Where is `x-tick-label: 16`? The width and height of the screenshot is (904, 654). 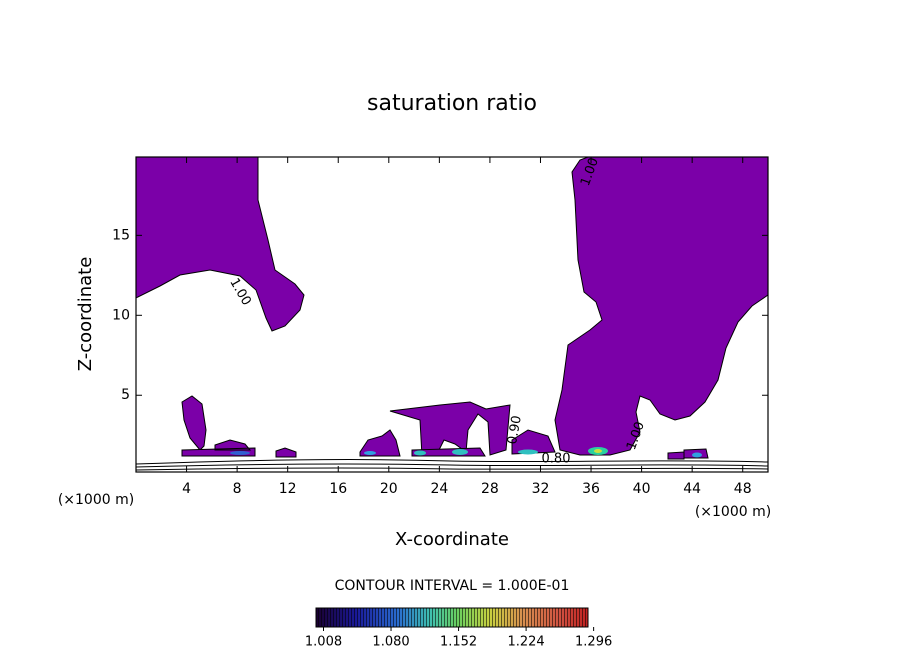 x-tick-label: 16 is located at coordinates (338, 489).